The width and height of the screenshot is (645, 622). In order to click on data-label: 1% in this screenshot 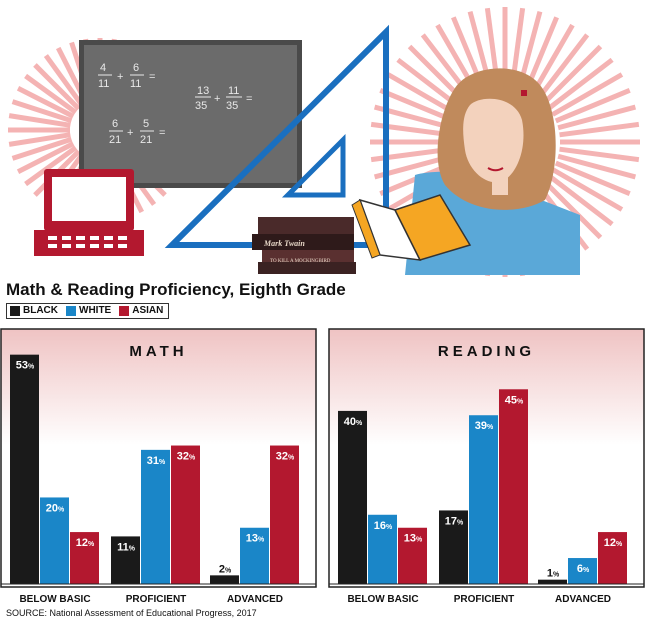, I will do `click(553, 574)`.